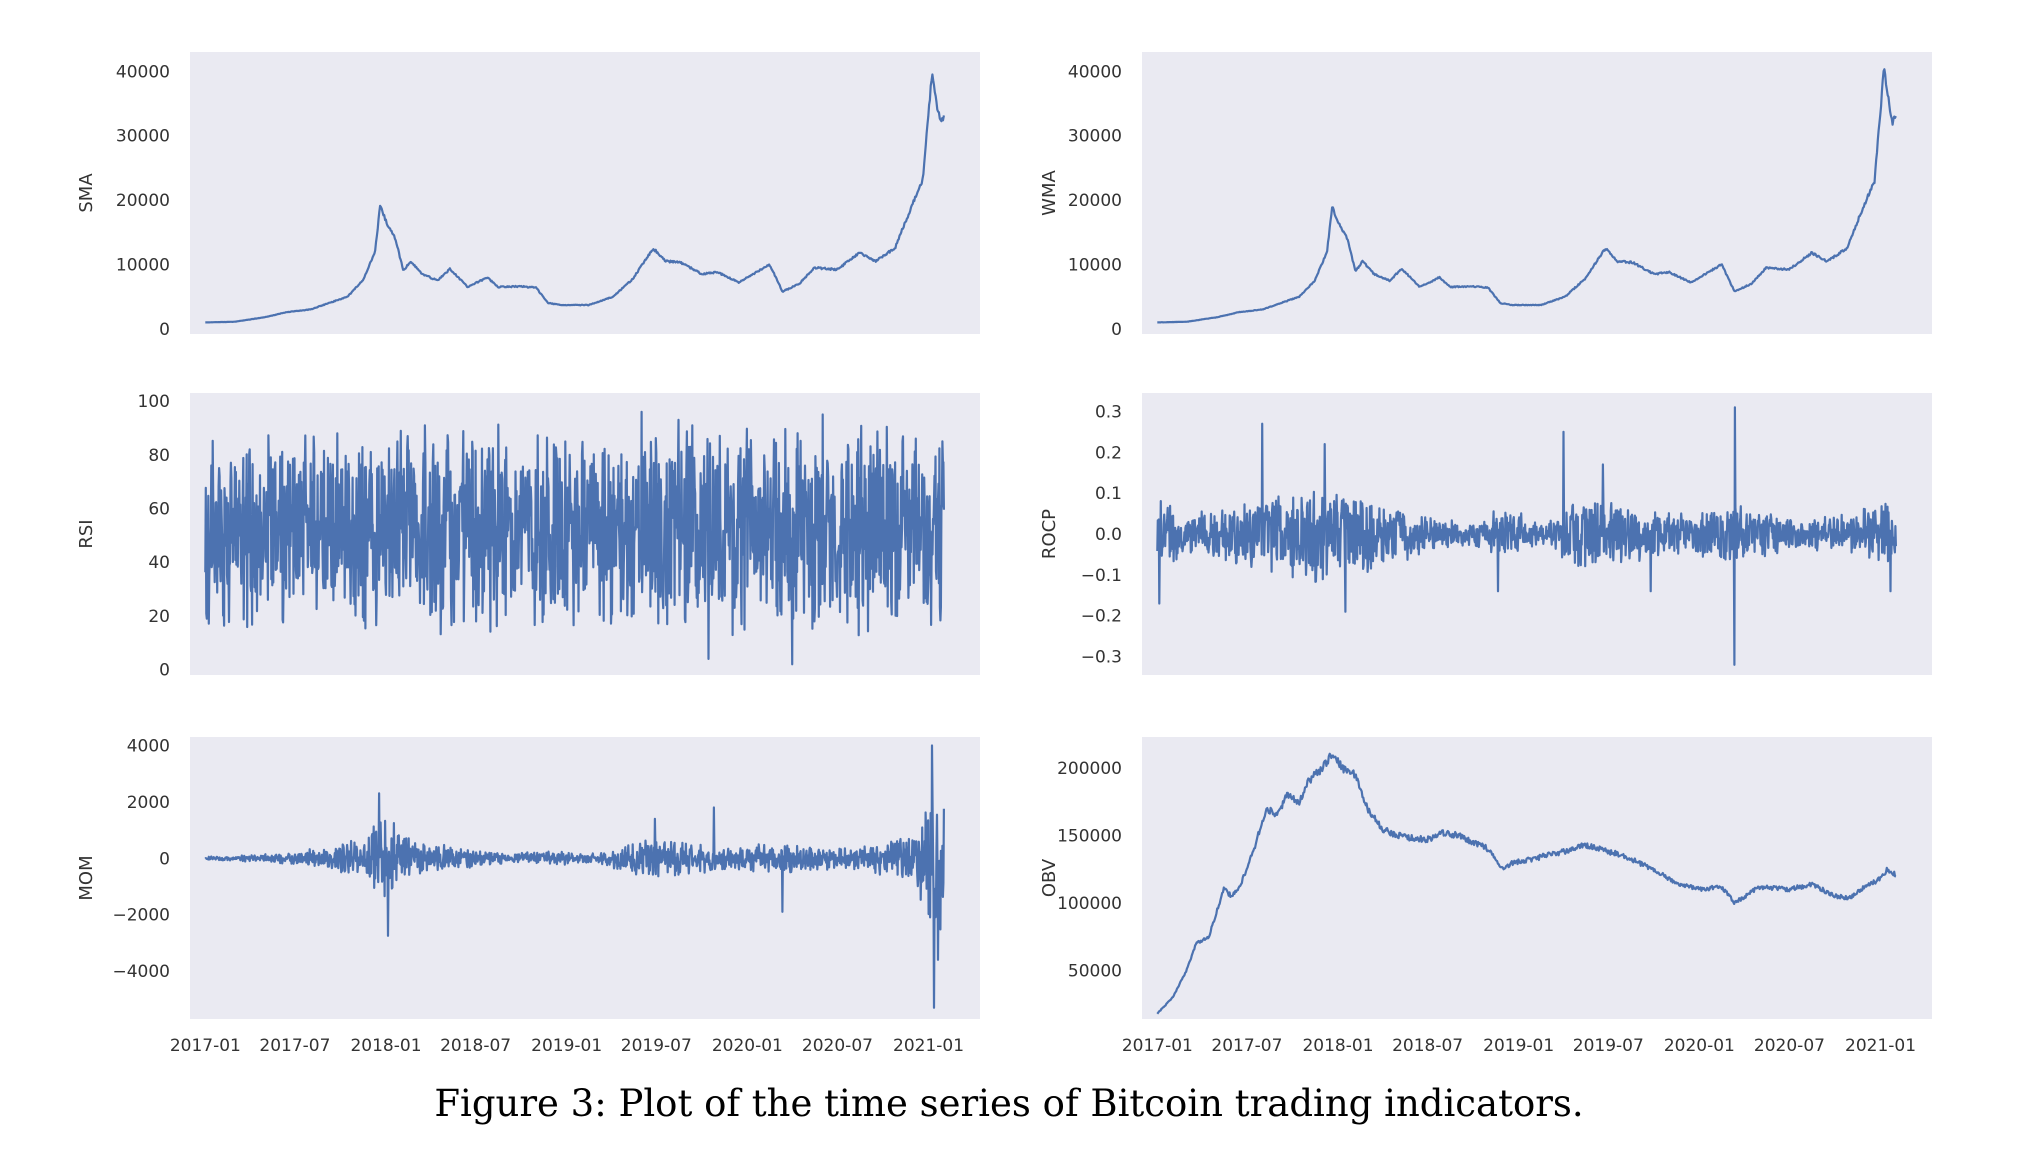  What do you see at coordinates (86, 533) in the screenshot?
I see `y-axis-label: RSI` at bounding box center [86, 533].